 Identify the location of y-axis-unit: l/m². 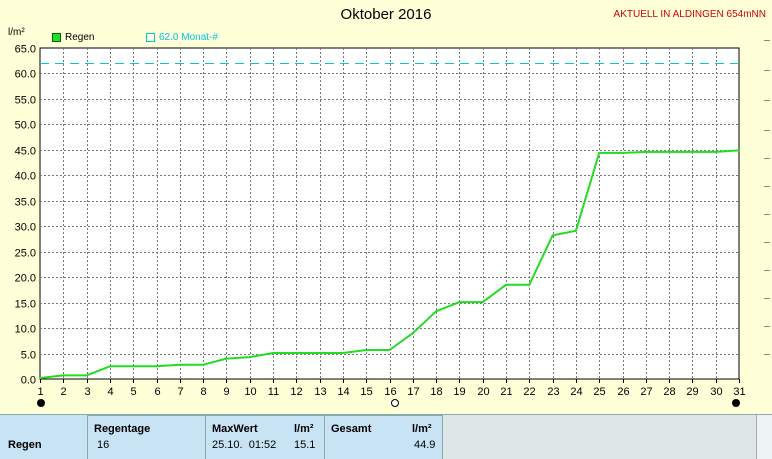
(16, 32).